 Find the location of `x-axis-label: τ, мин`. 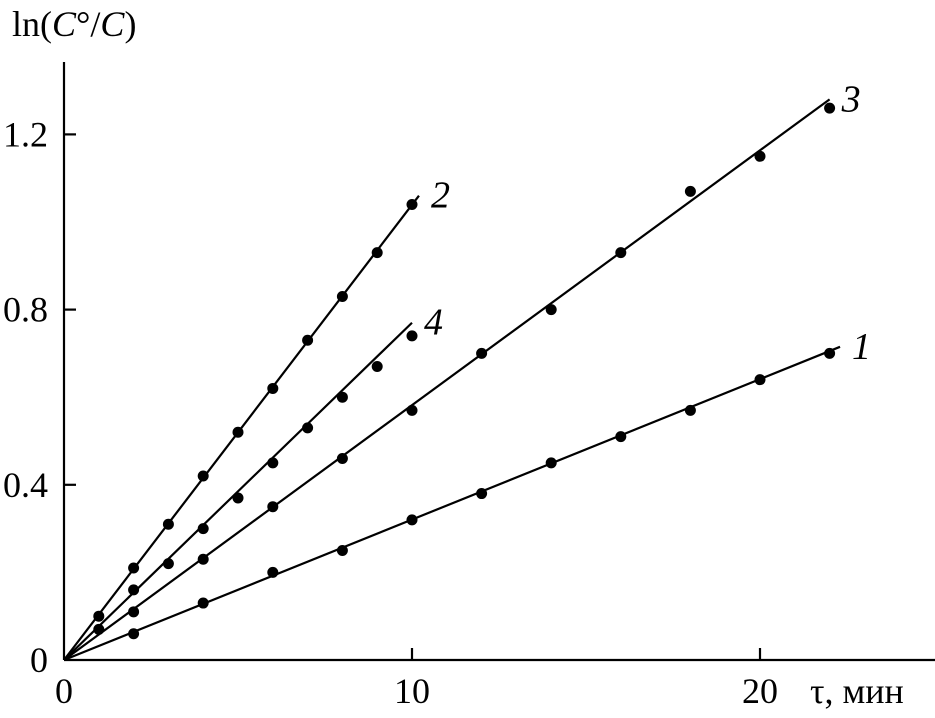

x-axis-label: τ, мин is located at coordinates (857, 691).